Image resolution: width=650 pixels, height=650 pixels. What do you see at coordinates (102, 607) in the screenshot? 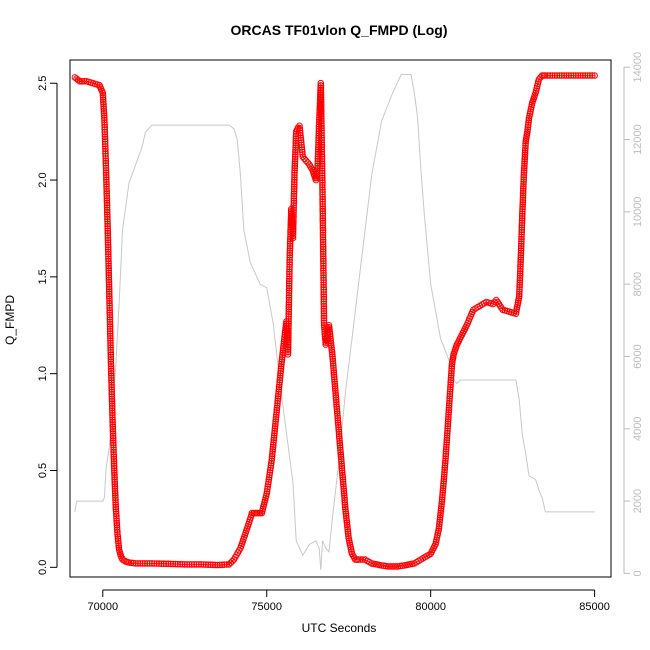
I see `x-tick-label: 70000` at bounding box center [102, 607].